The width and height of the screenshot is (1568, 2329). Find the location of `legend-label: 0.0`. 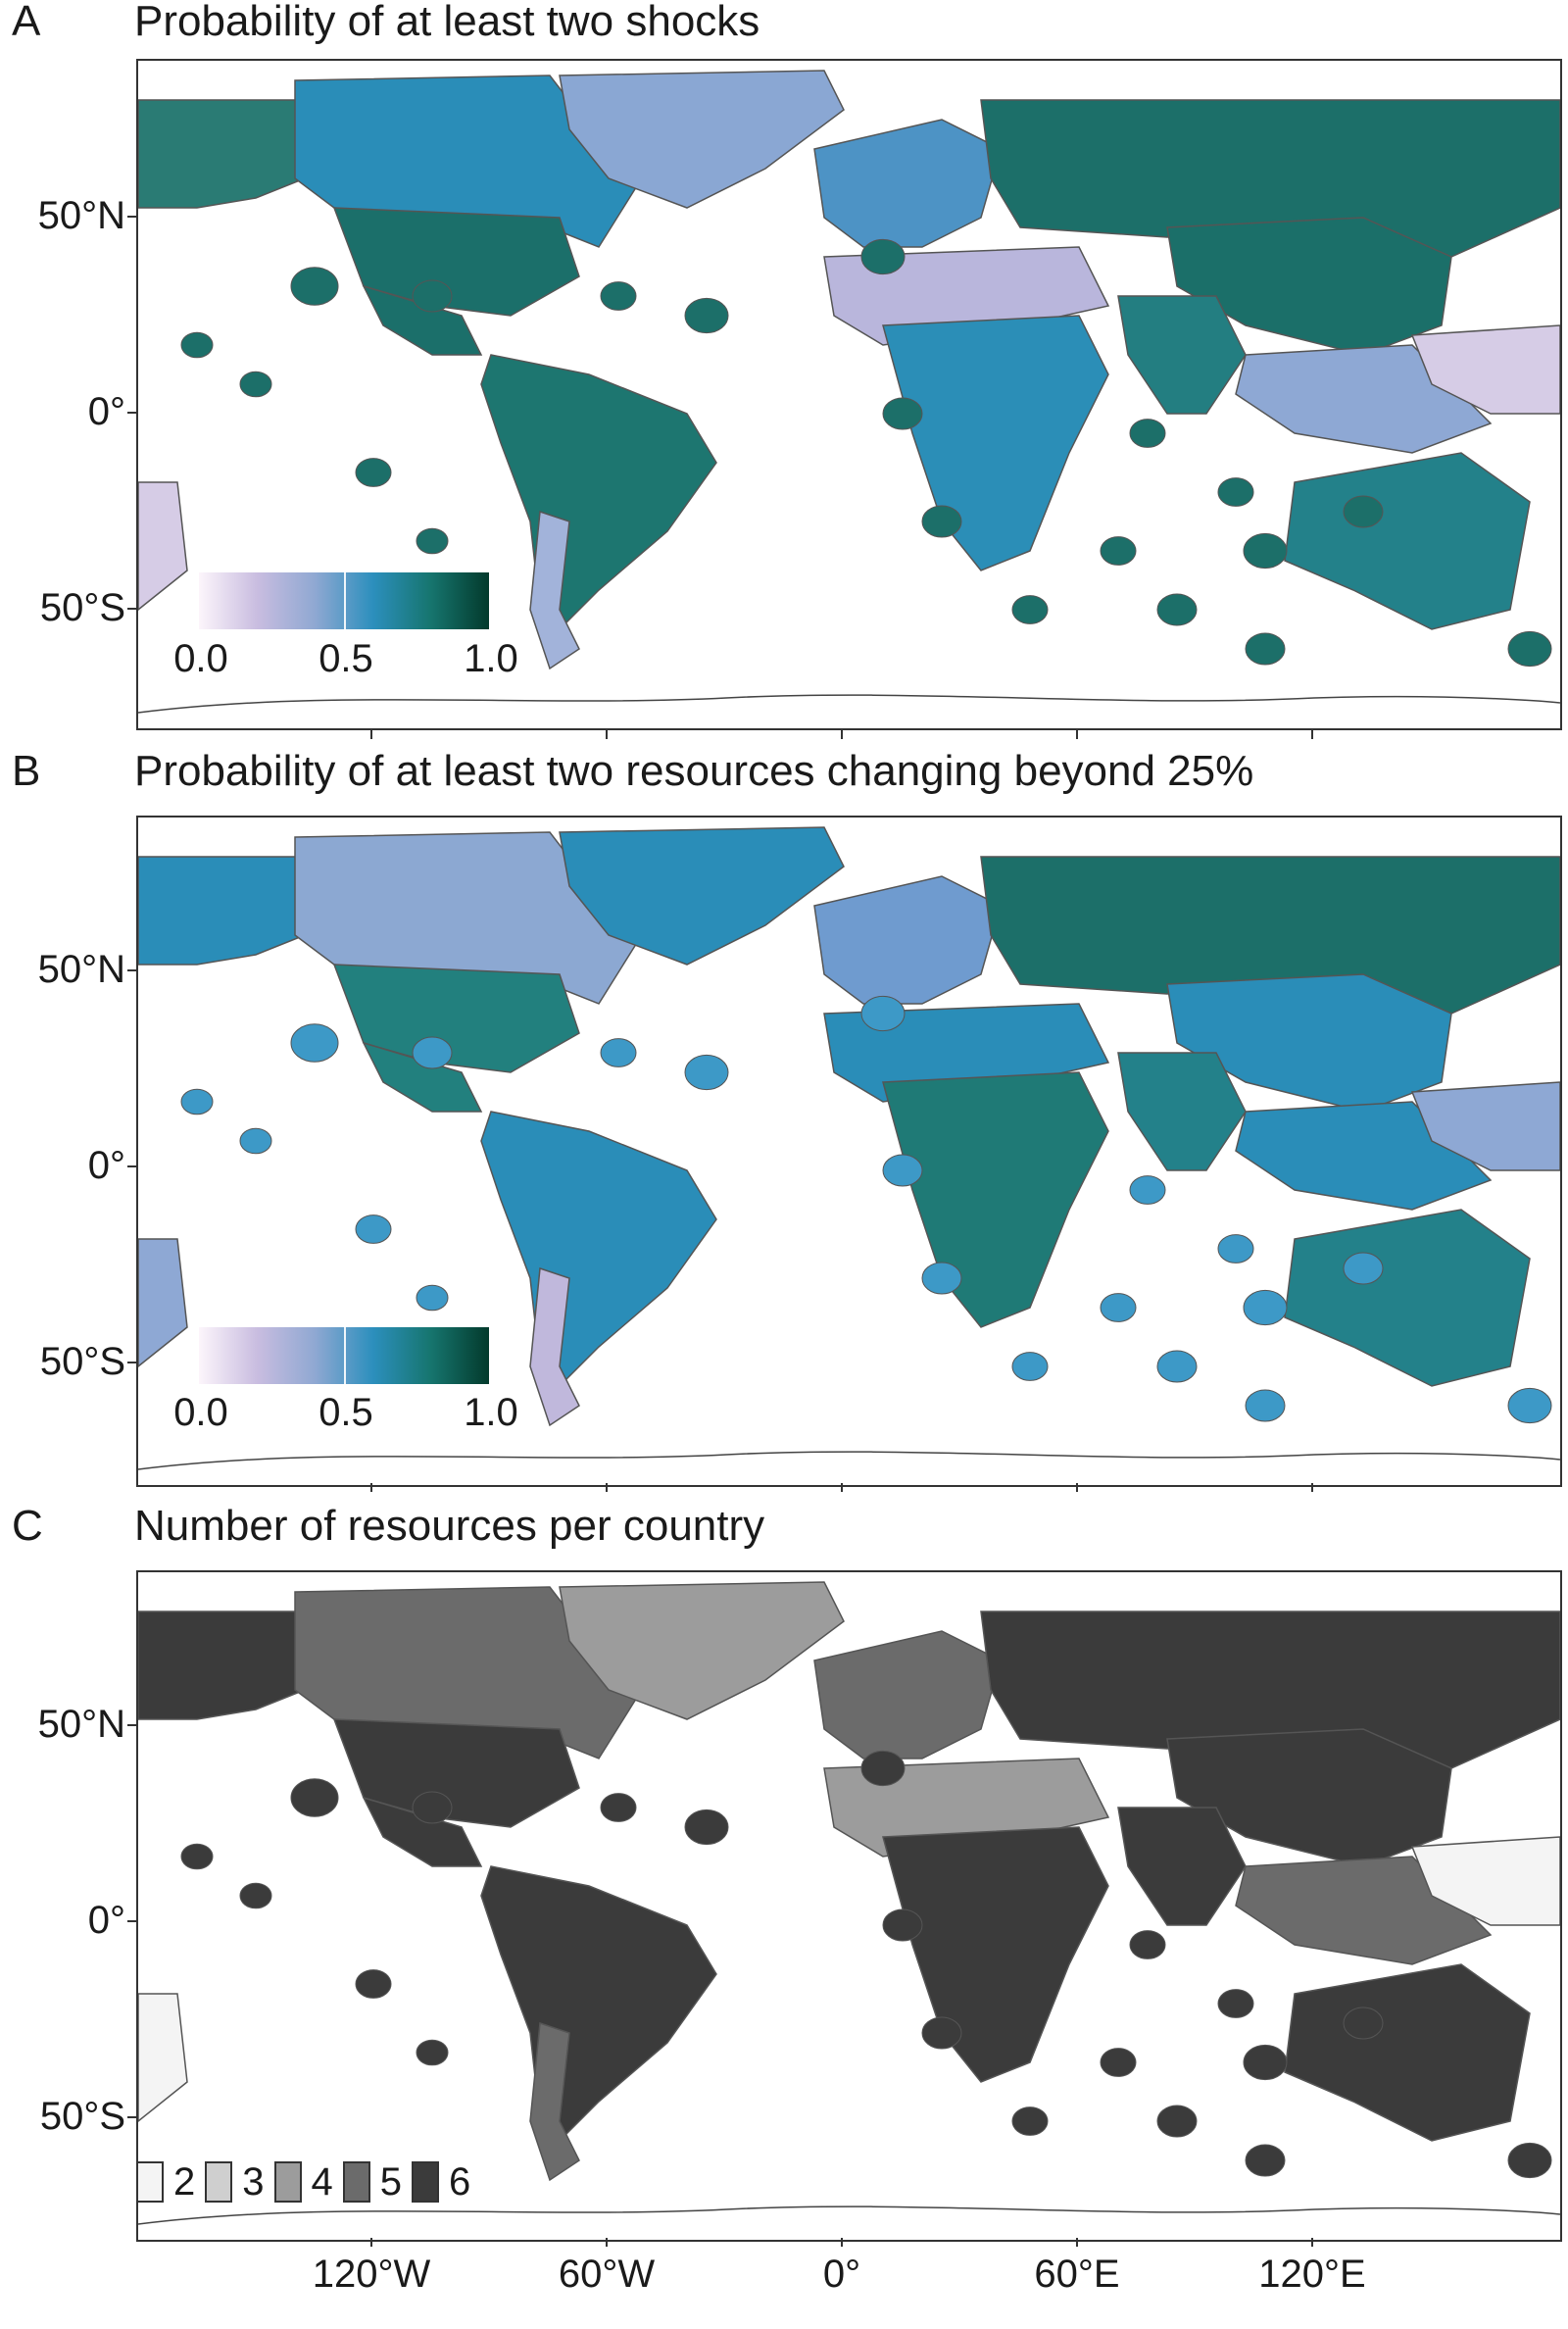

legend-label: 0.0 is located at coordinates (200, 658).